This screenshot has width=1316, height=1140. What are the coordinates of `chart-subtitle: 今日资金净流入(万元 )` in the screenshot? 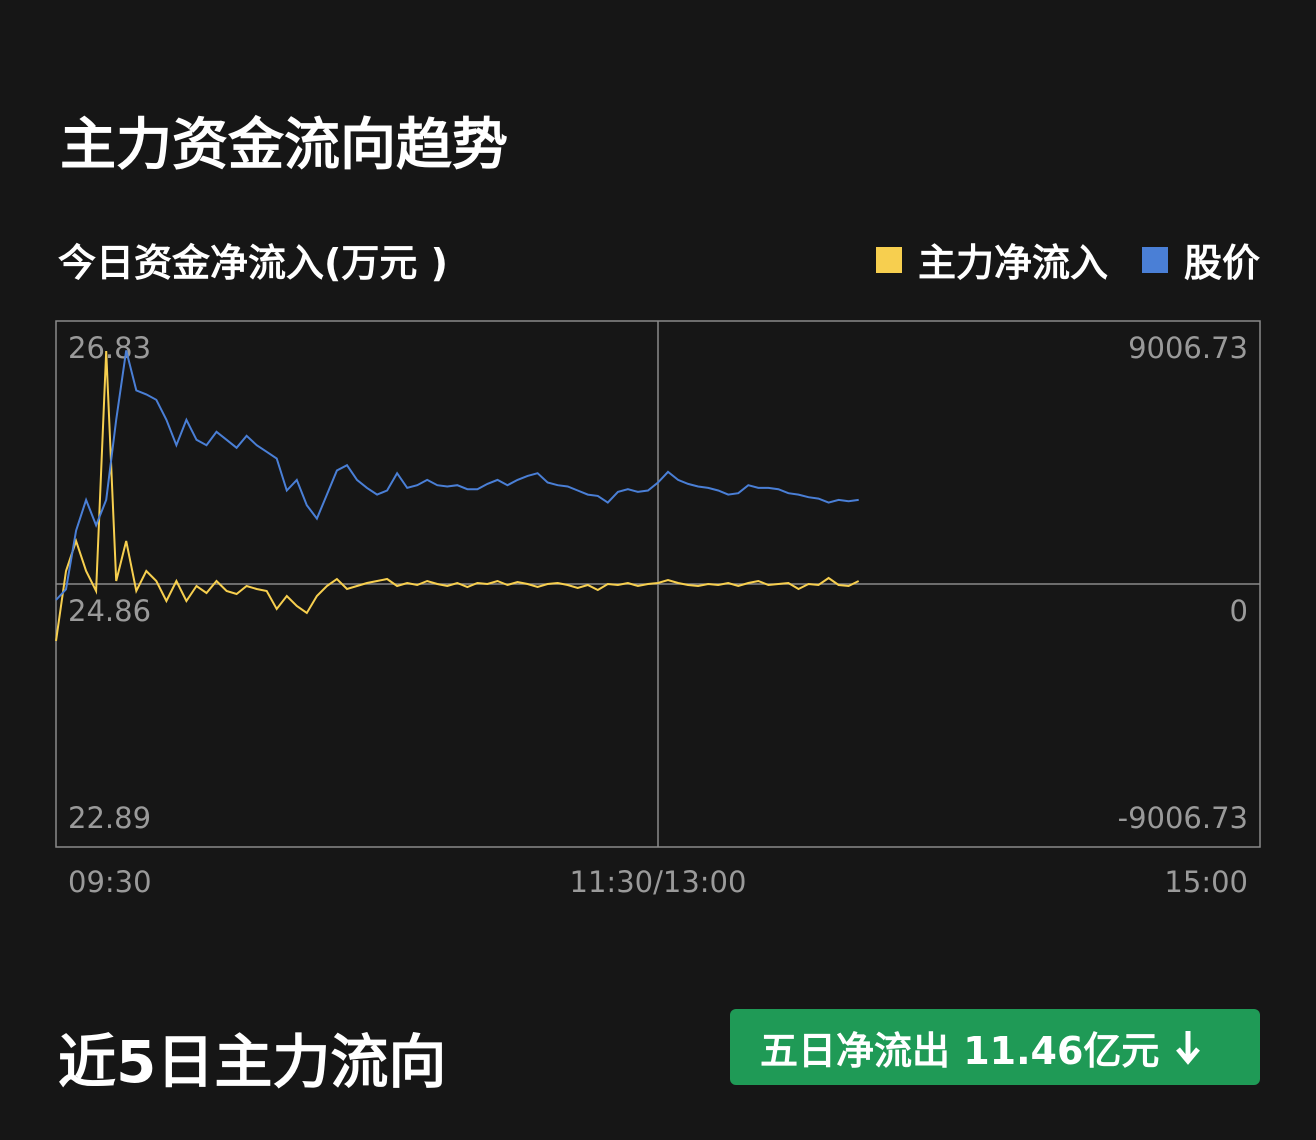 It's located at (253, 263).